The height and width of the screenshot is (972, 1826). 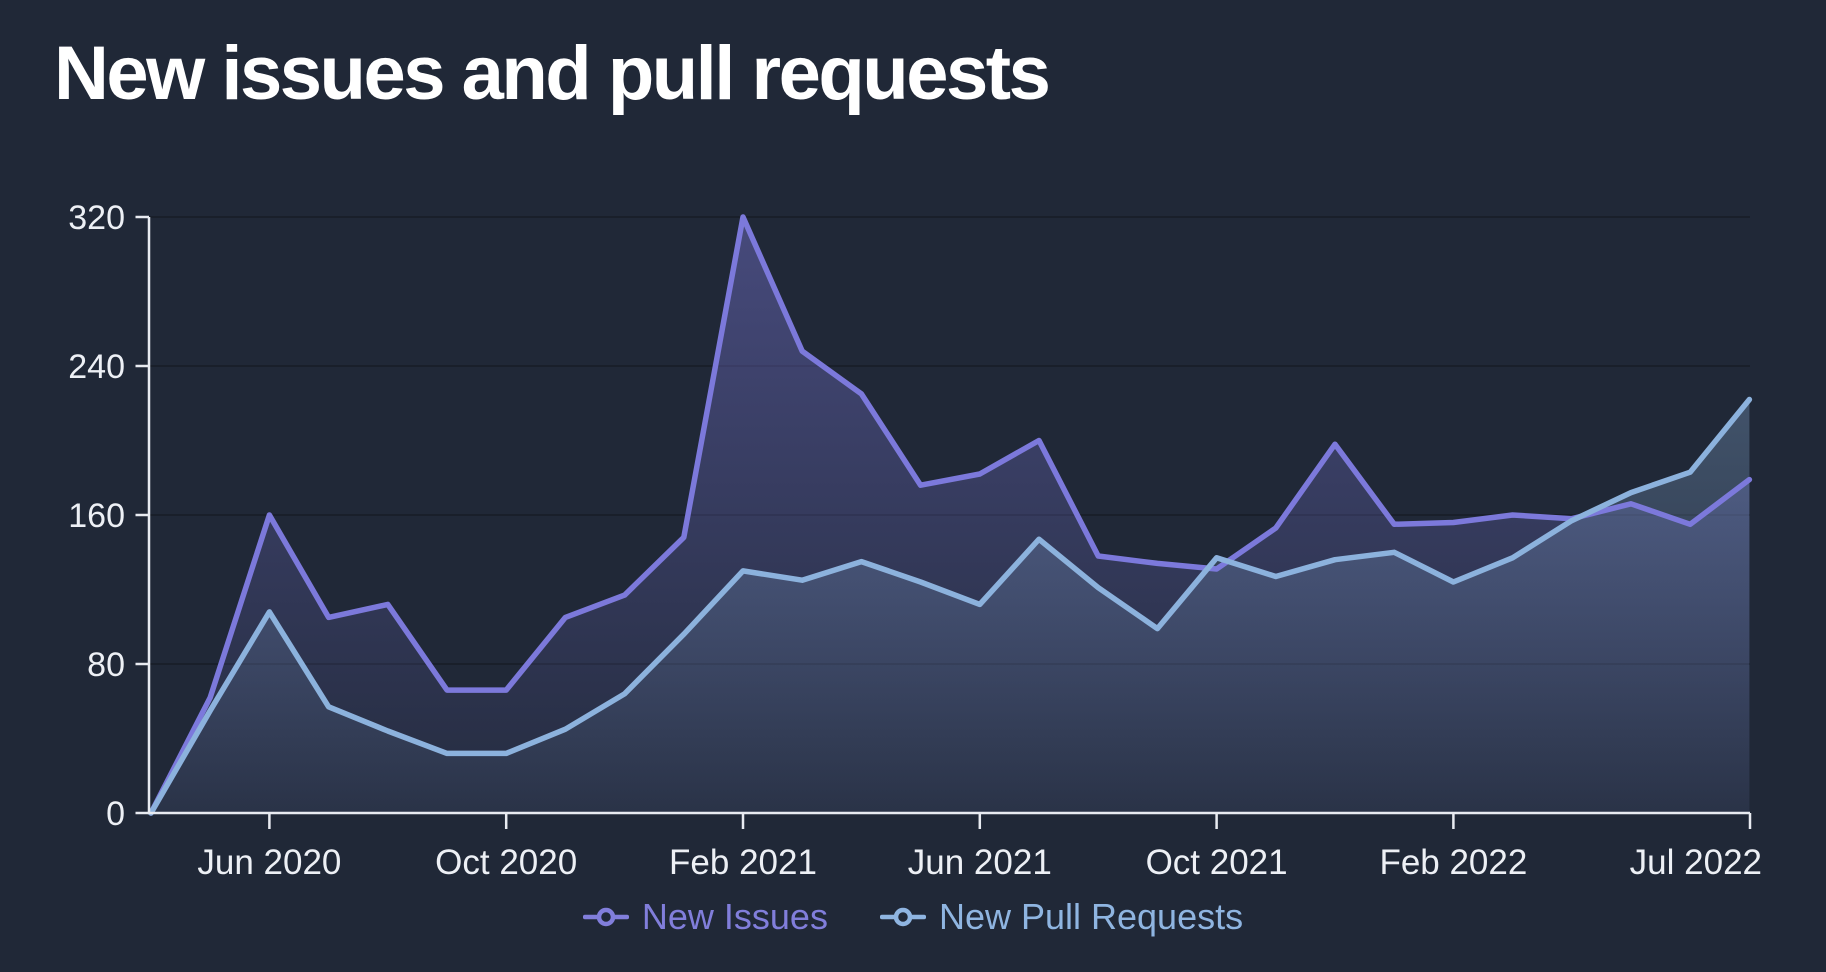 I want to click on x-tick-label: Oct 2020, so click(x=506, y=862).